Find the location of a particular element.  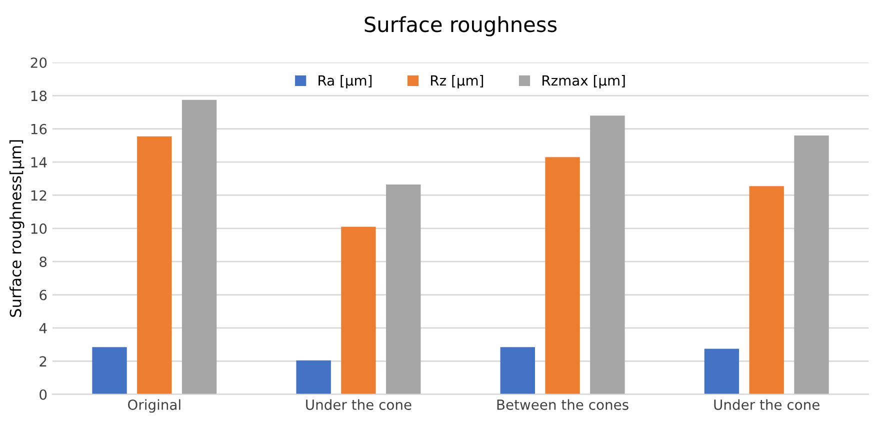

y-tick-label: 6 is located at coordinates (43, 295).